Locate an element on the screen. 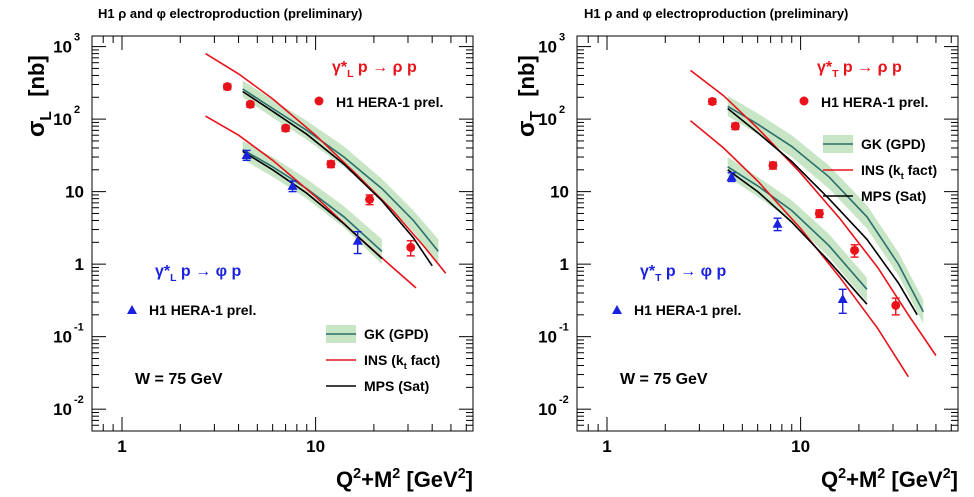  plot-area is located at coordinates (326, 170).